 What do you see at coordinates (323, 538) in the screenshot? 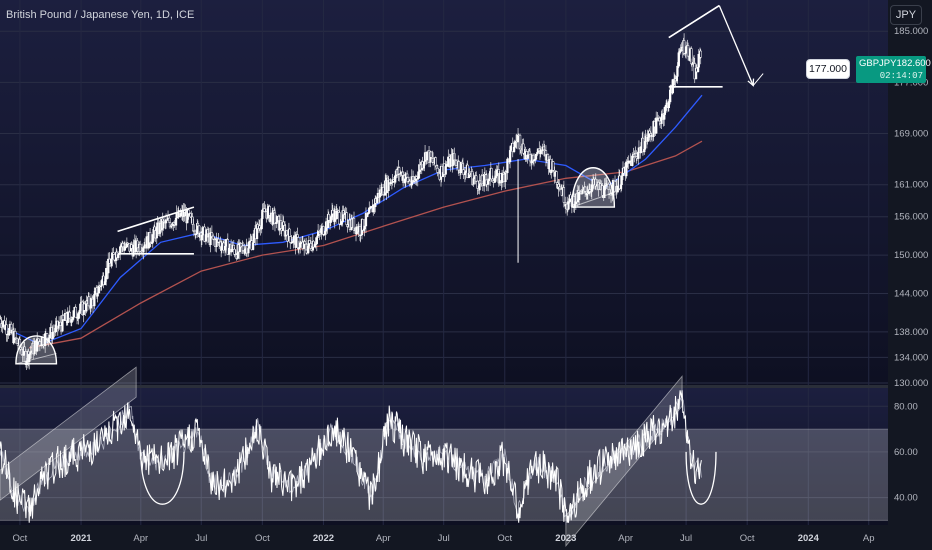
I see `time-tick-label: 2022` at bounding box center [323, 538].